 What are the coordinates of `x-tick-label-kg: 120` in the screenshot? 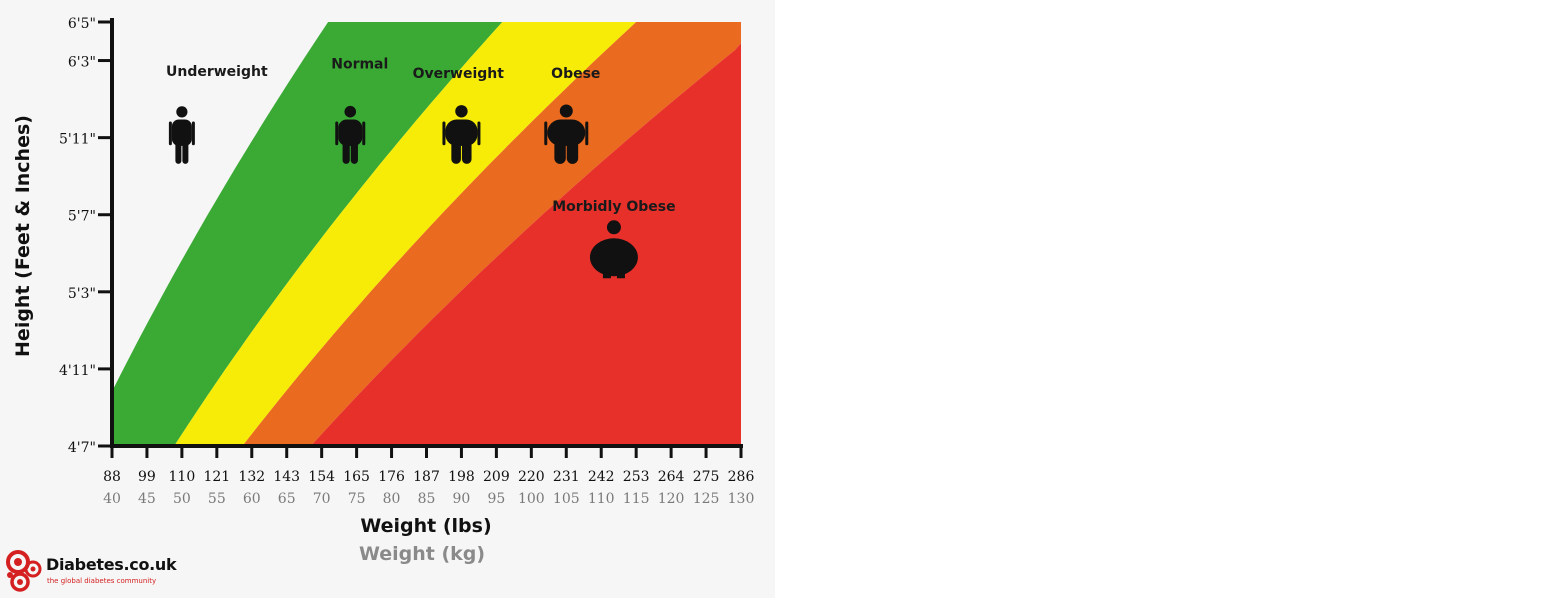 It's located at (671, 499).